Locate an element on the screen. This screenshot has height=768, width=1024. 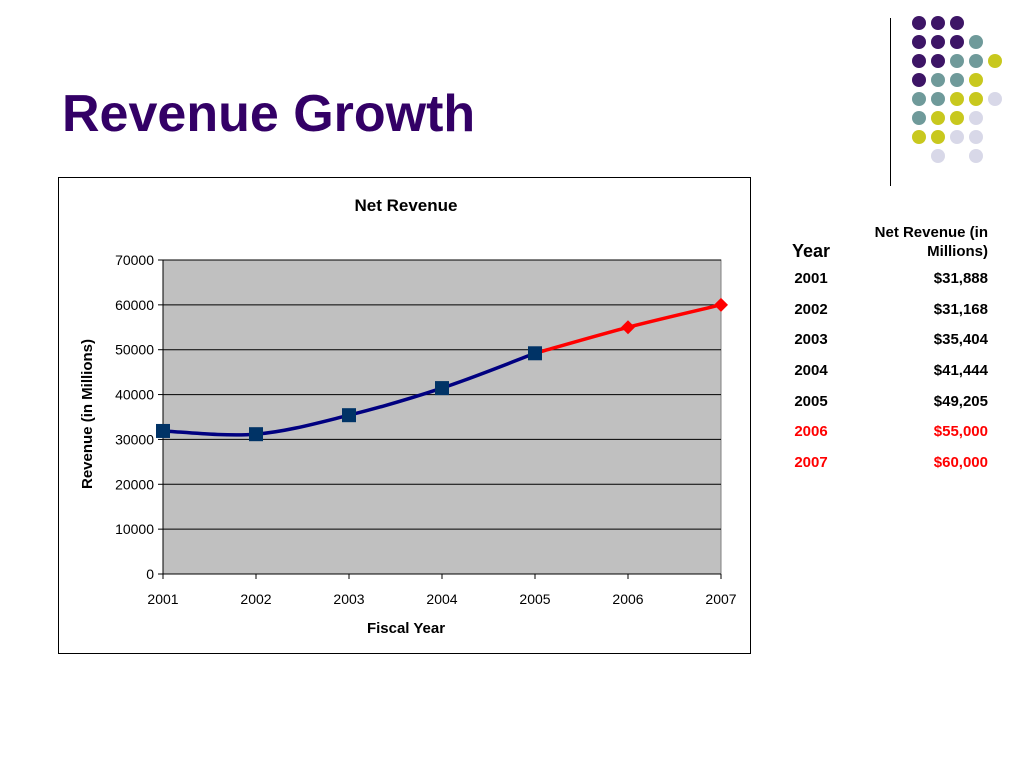
y-tick-label: 10000 is located at coordinates (134, 529).